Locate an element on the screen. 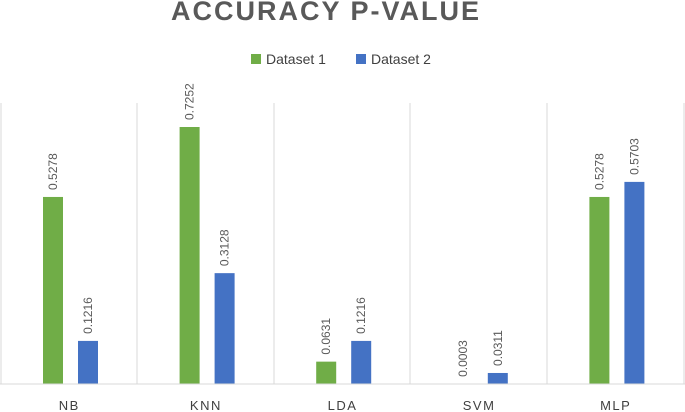 This screenshot has width=685, height=412. category-label-nb: NB is located at coordinates (69, 405).